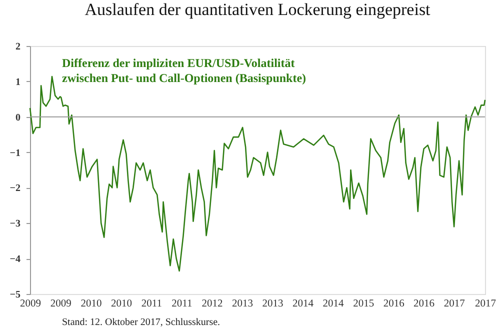 The height and width of the screenshot is (333, 500). I want to click on y-tick-label: −1, so click(15, 153).